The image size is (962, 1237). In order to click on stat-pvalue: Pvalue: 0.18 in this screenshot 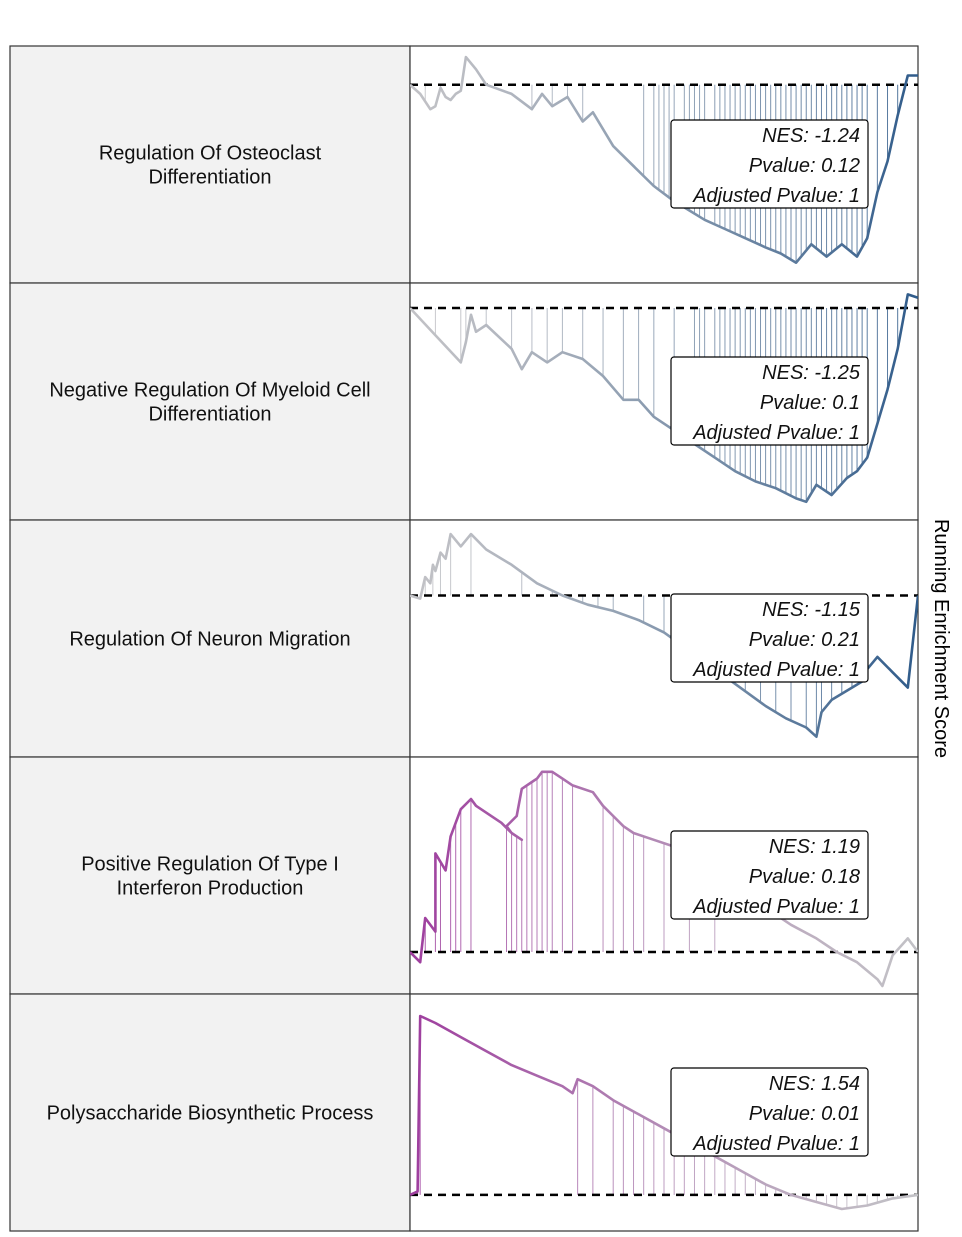, I will do `click(804, 877)`.